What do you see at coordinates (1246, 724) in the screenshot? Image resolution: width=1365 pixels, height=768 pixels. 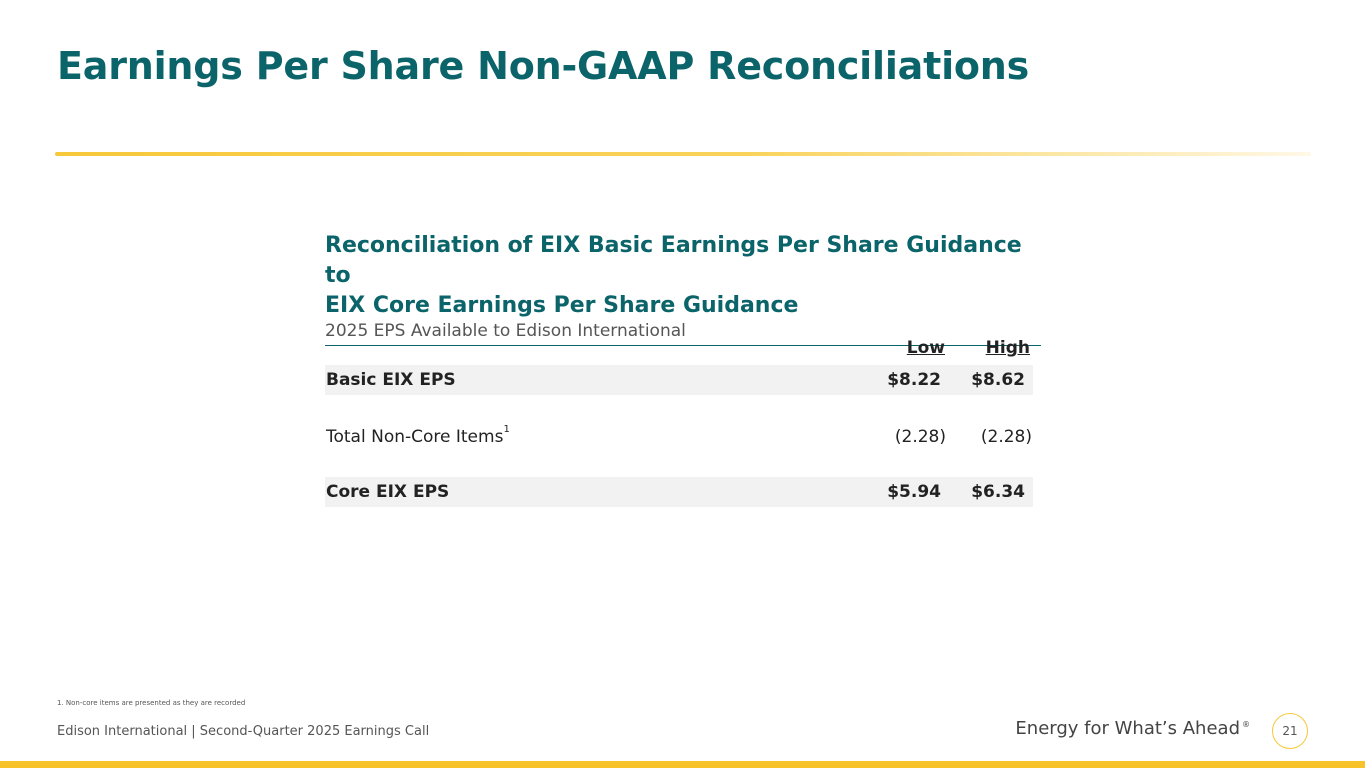 I see `registered-mark: ®` at bounding box center [1246, 724].